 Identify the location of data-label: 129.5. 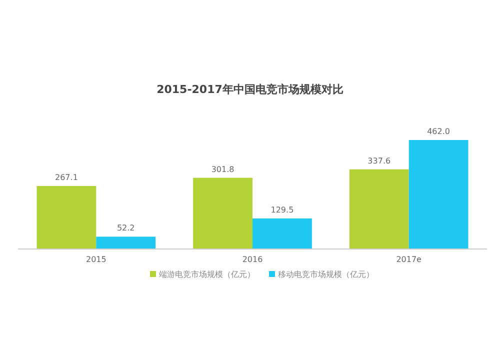
(282, 209).